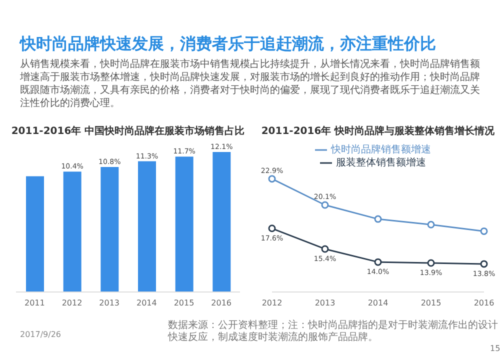  Describe the element at coordinates (381, 150) in the screenshot. I see `legend-label: 快时尚品牌销售额增速` at that location.